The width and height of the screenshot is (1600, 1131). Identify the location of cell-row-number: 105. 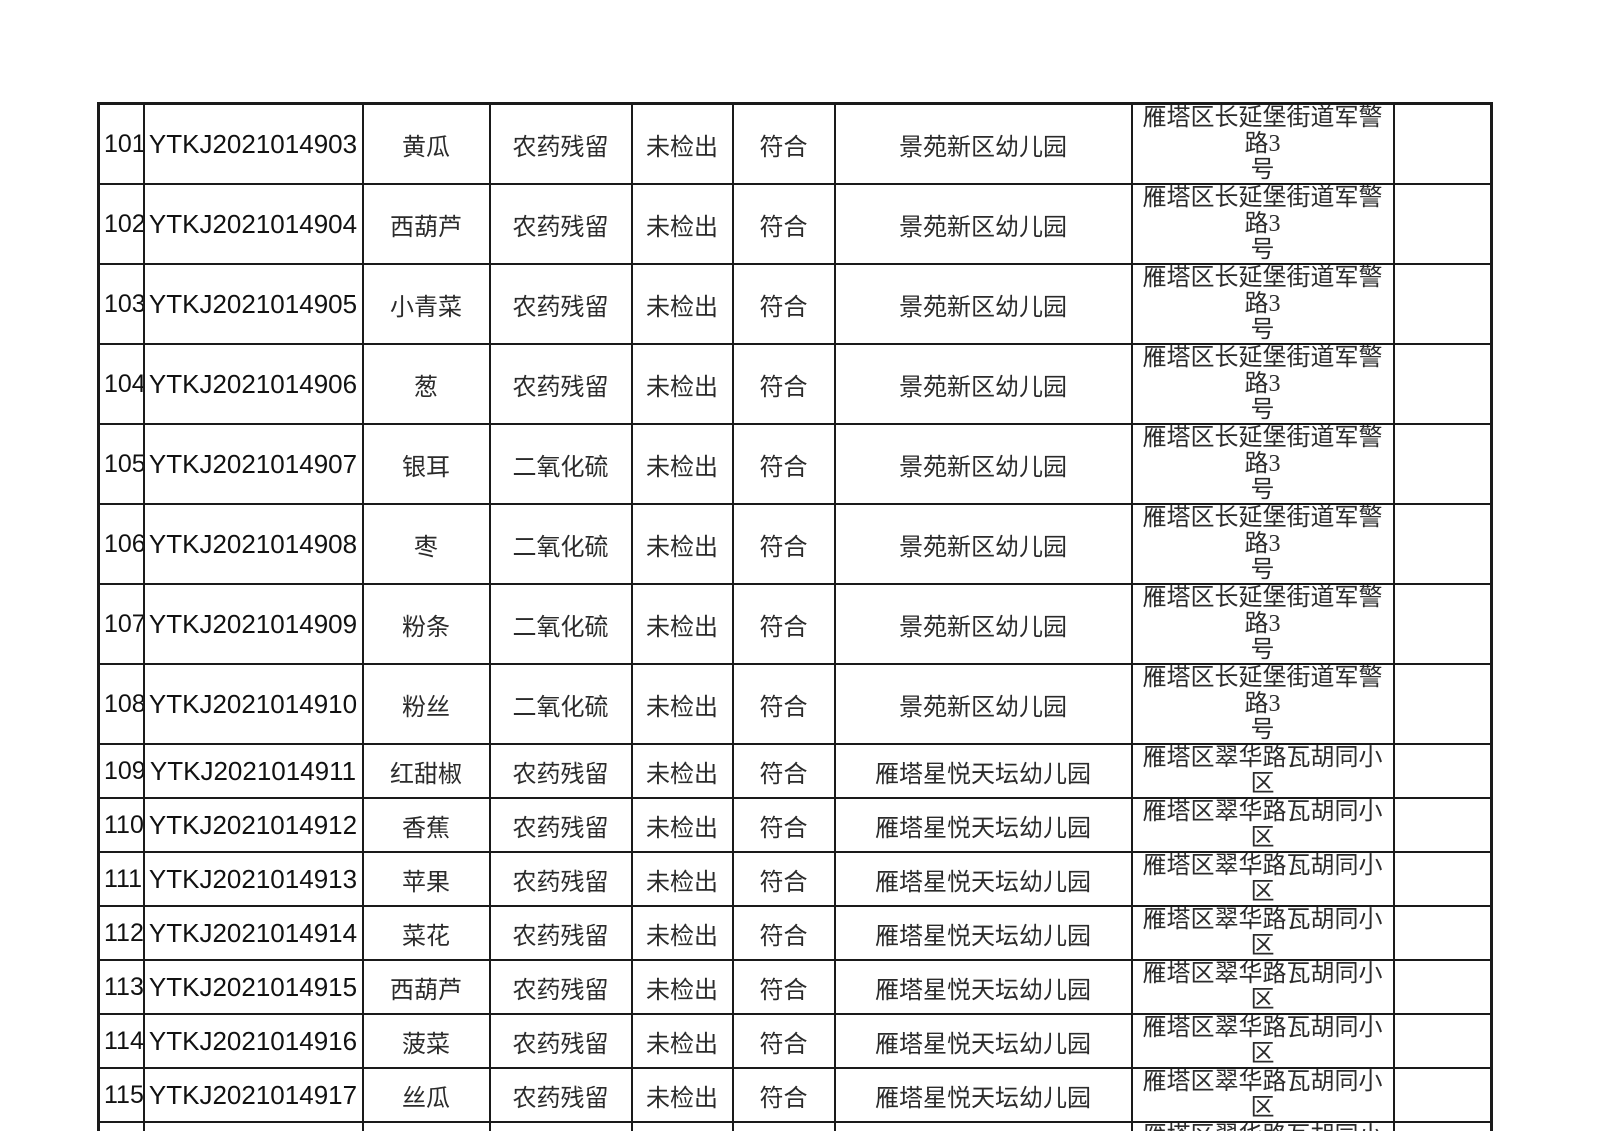
(121, 464).